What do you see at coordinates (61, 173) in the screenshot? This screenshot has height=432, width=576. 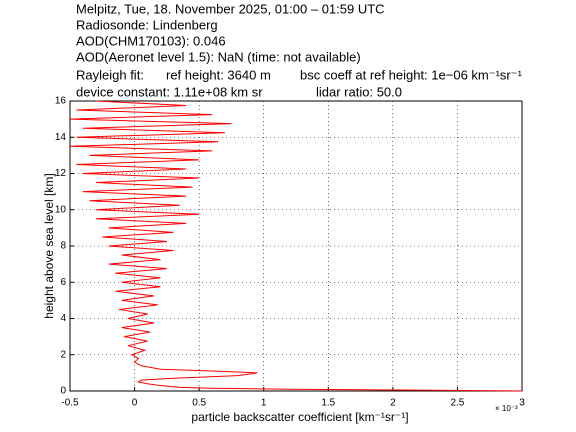 I see `y-tick-label: 12` at bounding box center [61, 173].